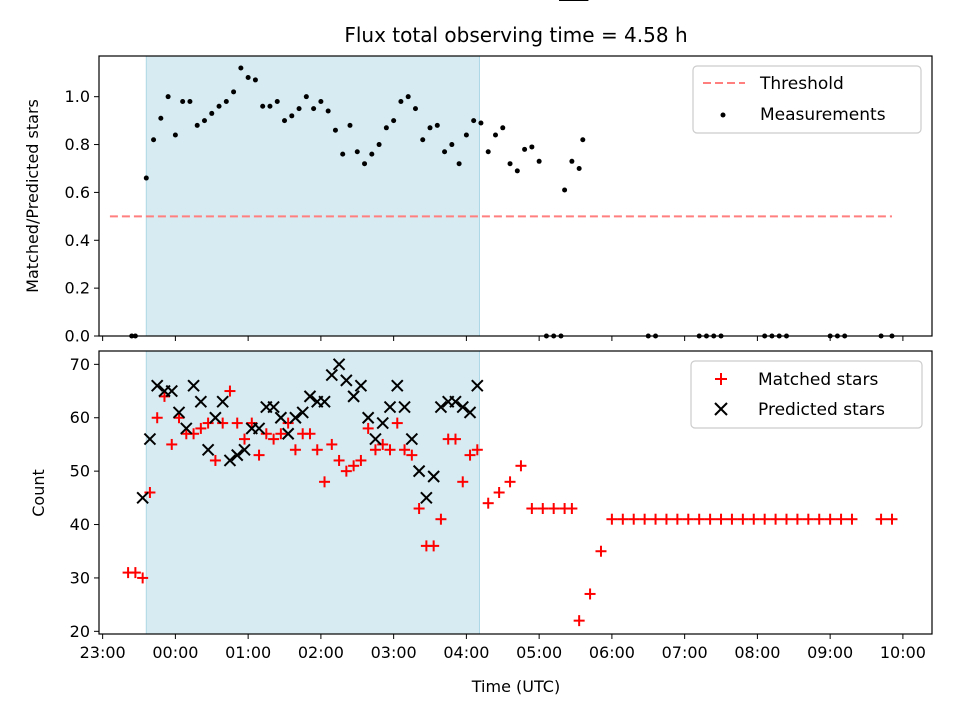  What do you see at coordinates (821, 410) in the screenshot?
I see `legend-predicted-label: Predicted stars` at bounding box center [821, 410].